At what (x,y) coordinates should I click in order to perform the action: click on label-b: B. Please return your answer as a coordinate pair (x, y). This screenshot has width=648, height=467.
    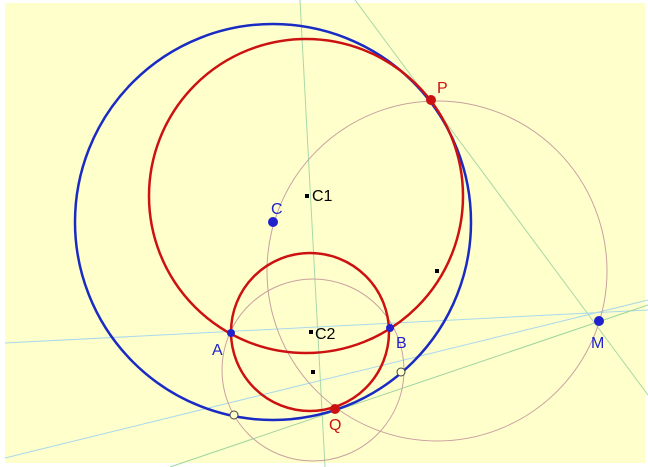
    Looking at the image, I should click on (401, 343).